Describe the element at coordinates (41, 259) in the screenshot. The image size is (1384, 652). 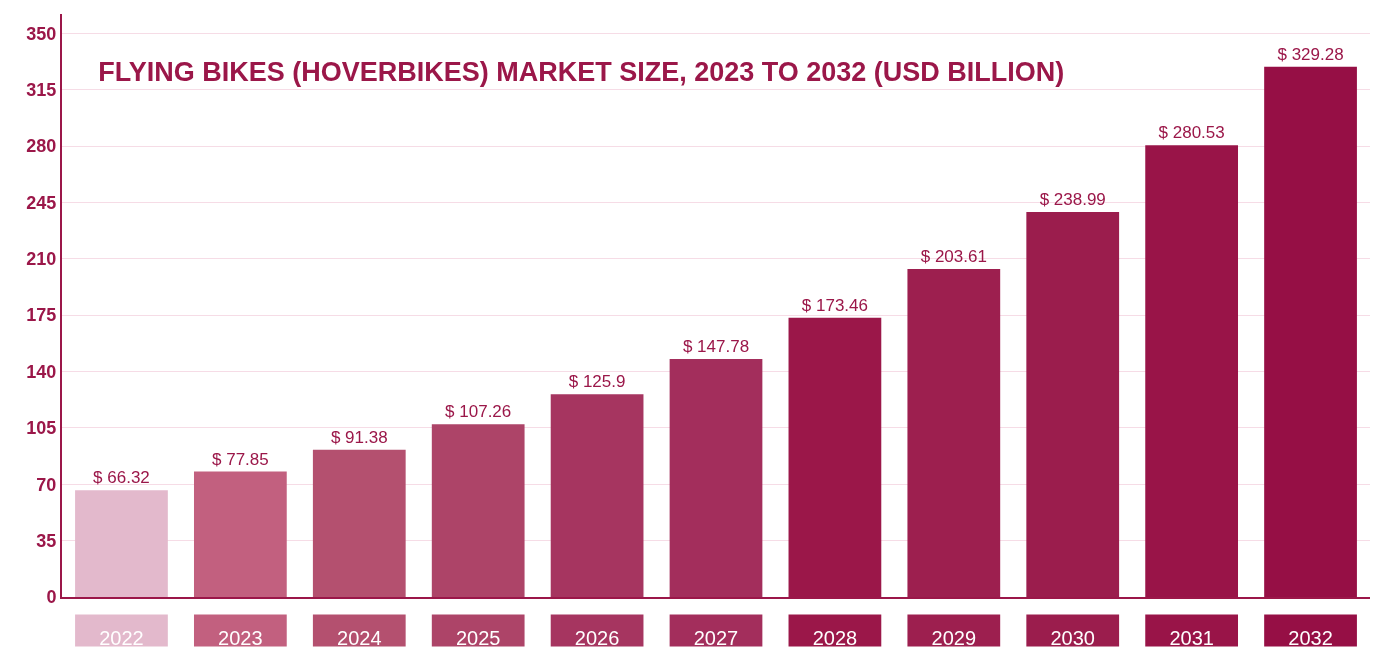
I see `y-tick-label: 210` at that location.